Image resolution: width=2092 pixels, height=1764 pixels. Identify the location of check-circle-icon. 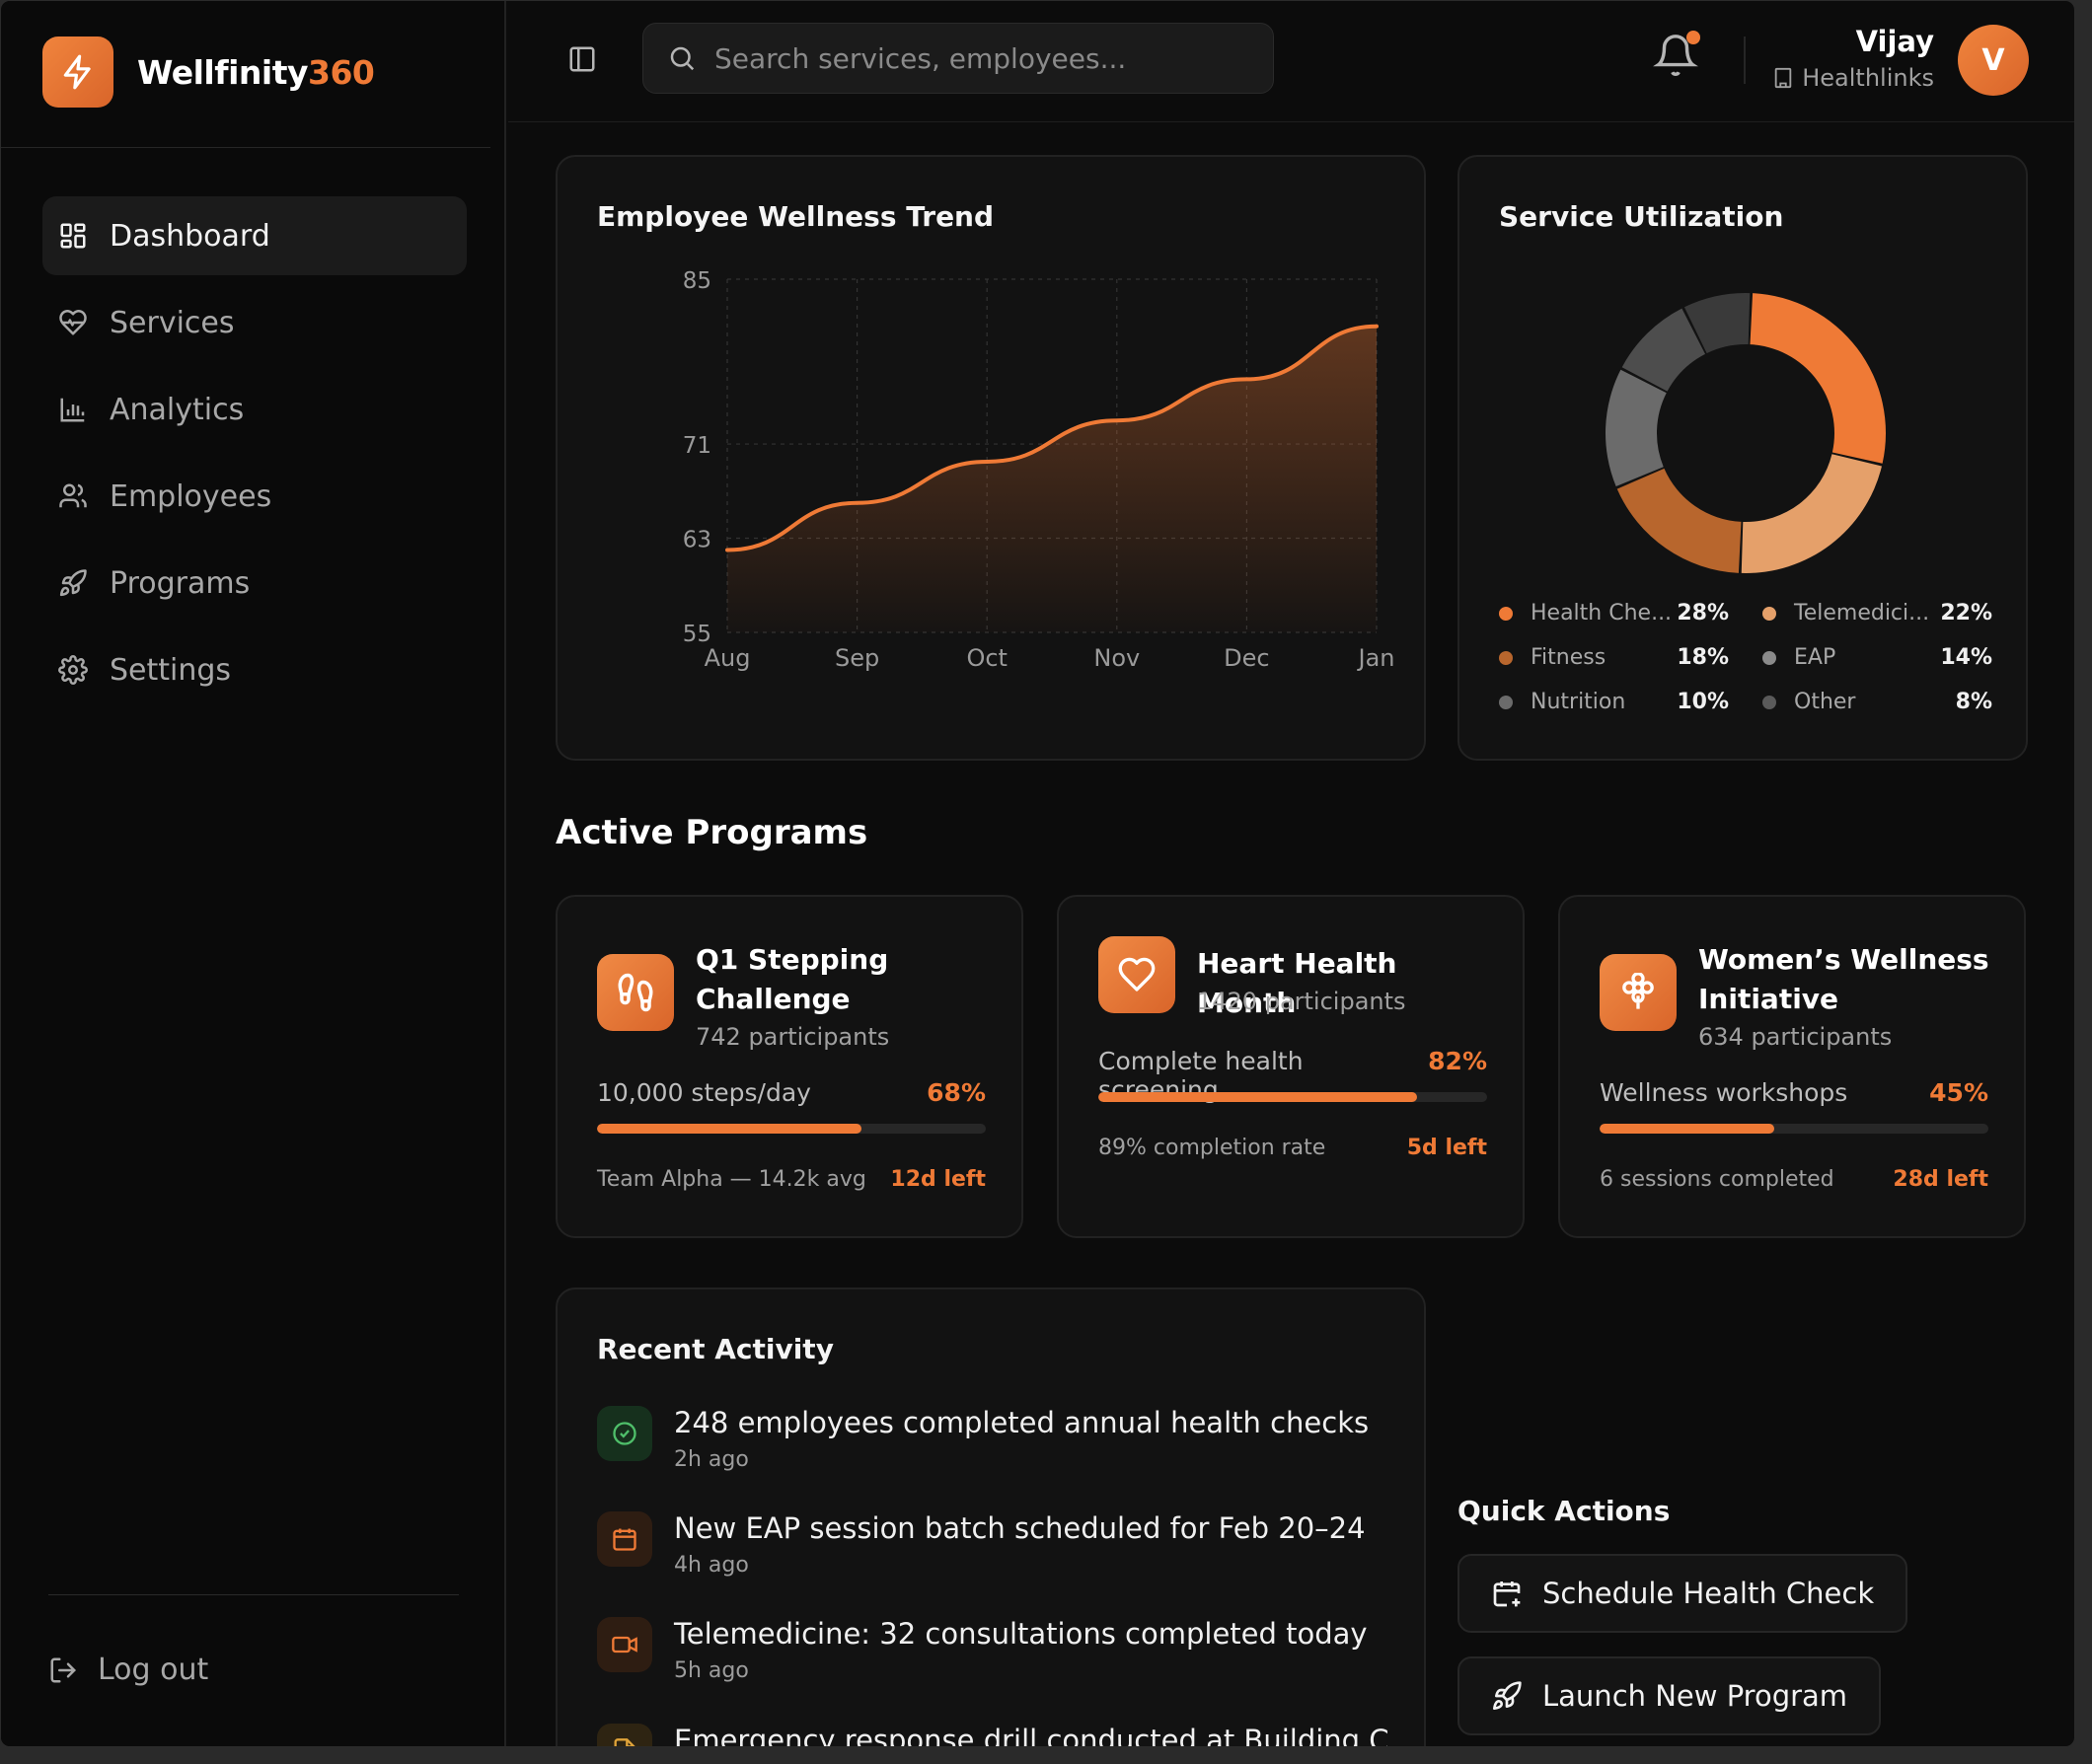
(625, 1434).